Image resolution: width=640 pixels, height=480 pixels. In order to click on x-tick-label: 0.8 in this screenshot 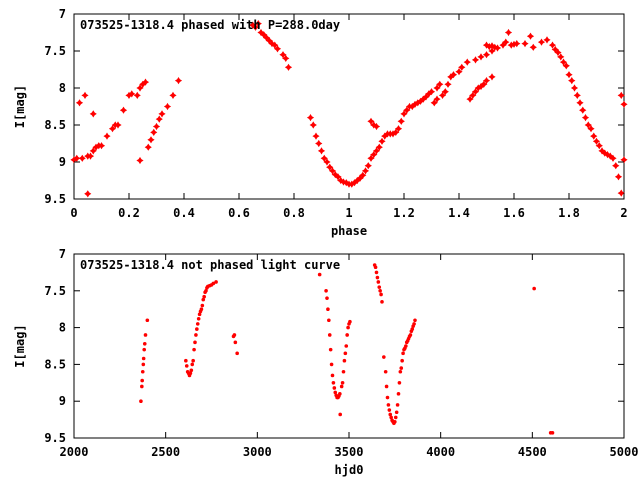, I will do `click(294, 213)`.